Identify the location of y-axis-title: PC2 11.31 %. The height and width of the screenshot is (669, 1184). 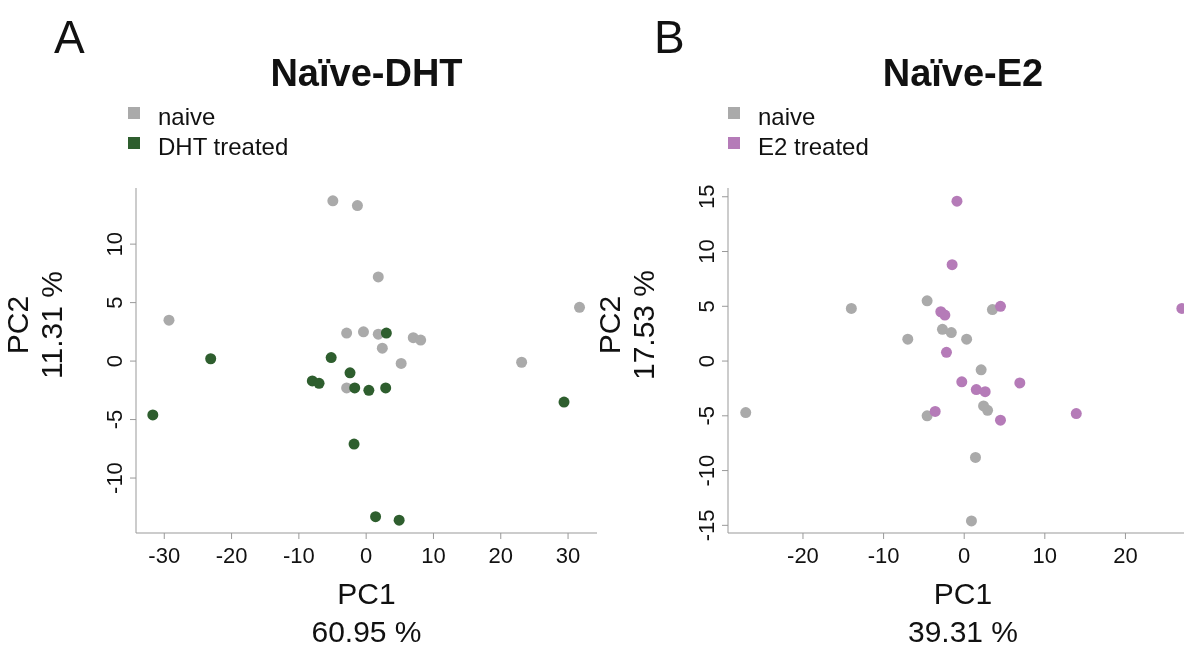
(35, 325).